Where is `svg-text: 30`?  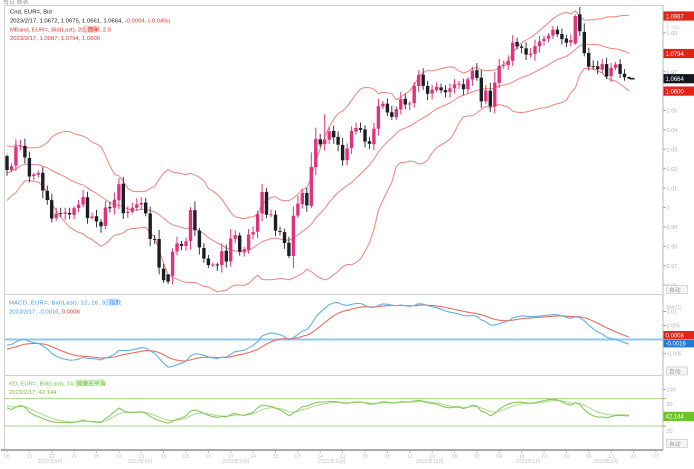
svg-text: 30 is located at coordinates (567, 457).